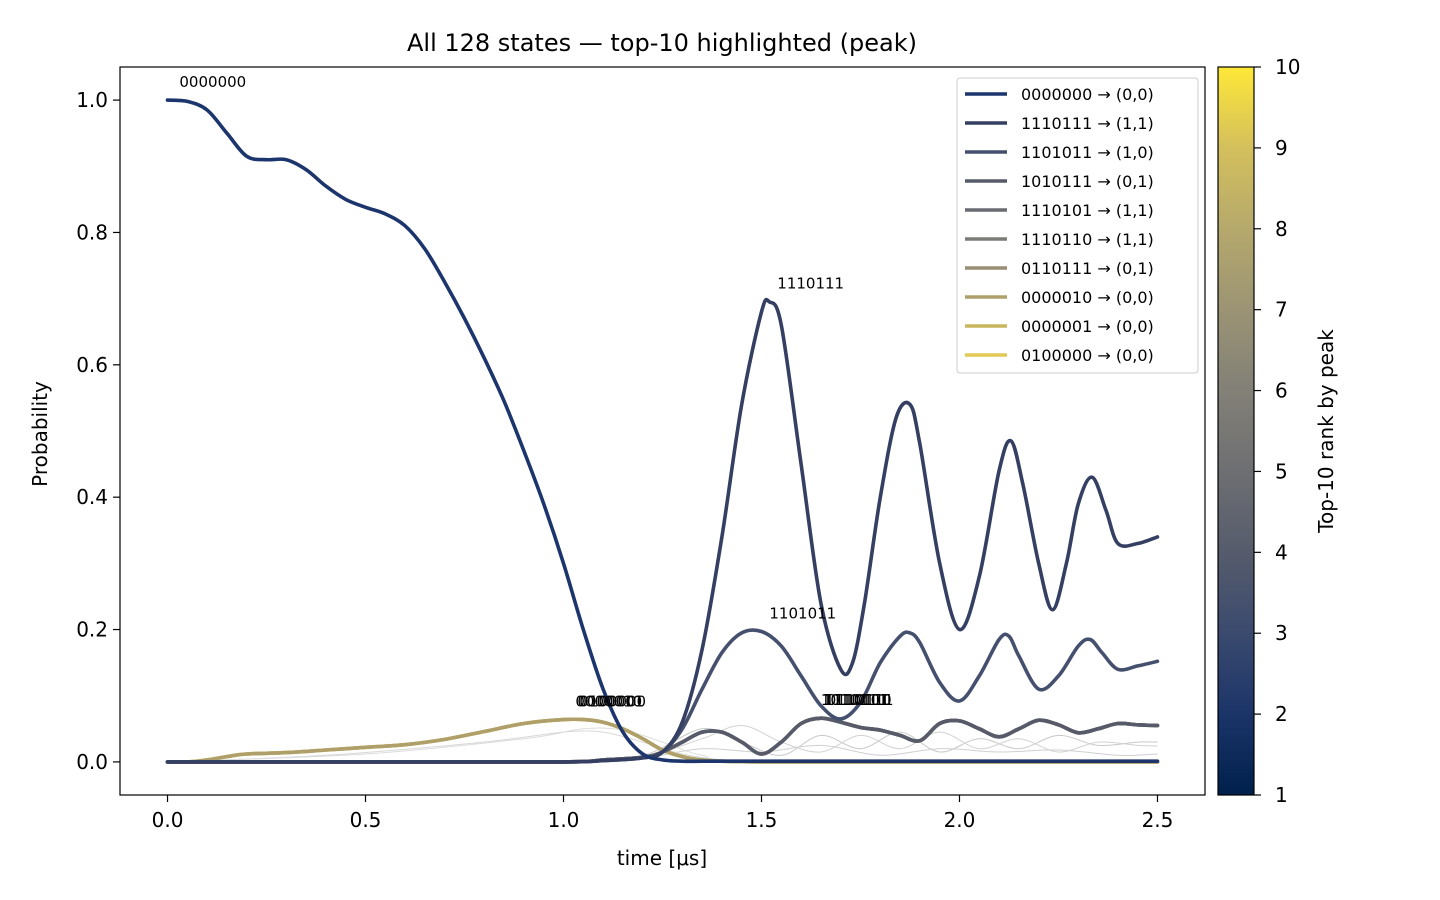 This screenshot has height=900, width=1440. I want to click on peak-annotation-3: 1101011, so click(802, 613).